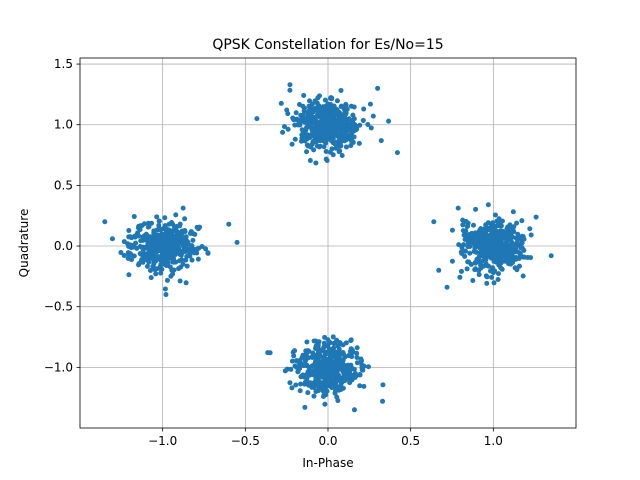 The width and height of the screenshot is (640, 480). What do you see at coordinates (162, 441) in the screenshot?
I see `x-tick-label: −1.0` at bounding box center [162, 441].